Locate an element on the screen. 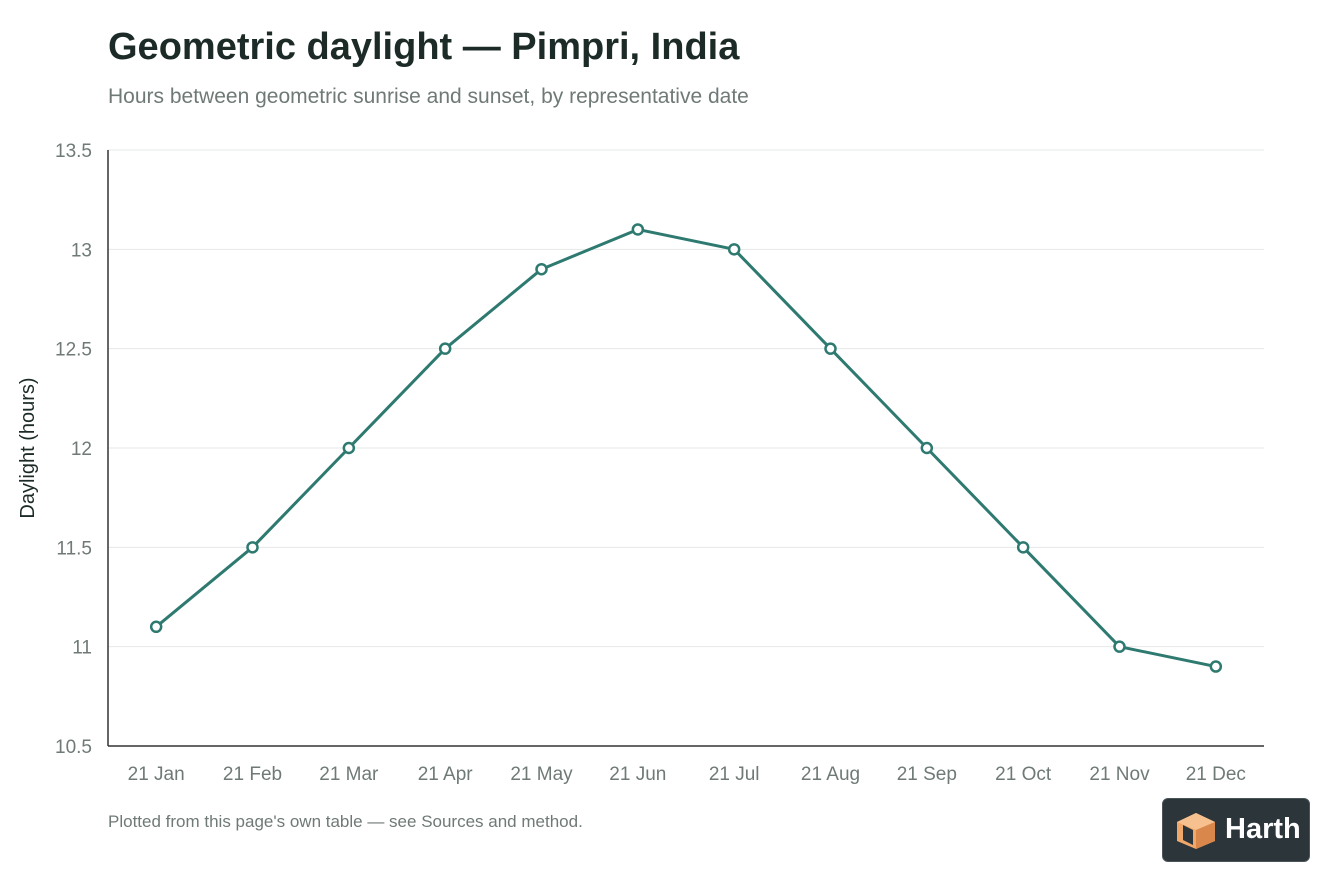 The width and height of the screenshot is (1344, 896). x-tick-label: 21 Jul is located at coordinates (734, 774).